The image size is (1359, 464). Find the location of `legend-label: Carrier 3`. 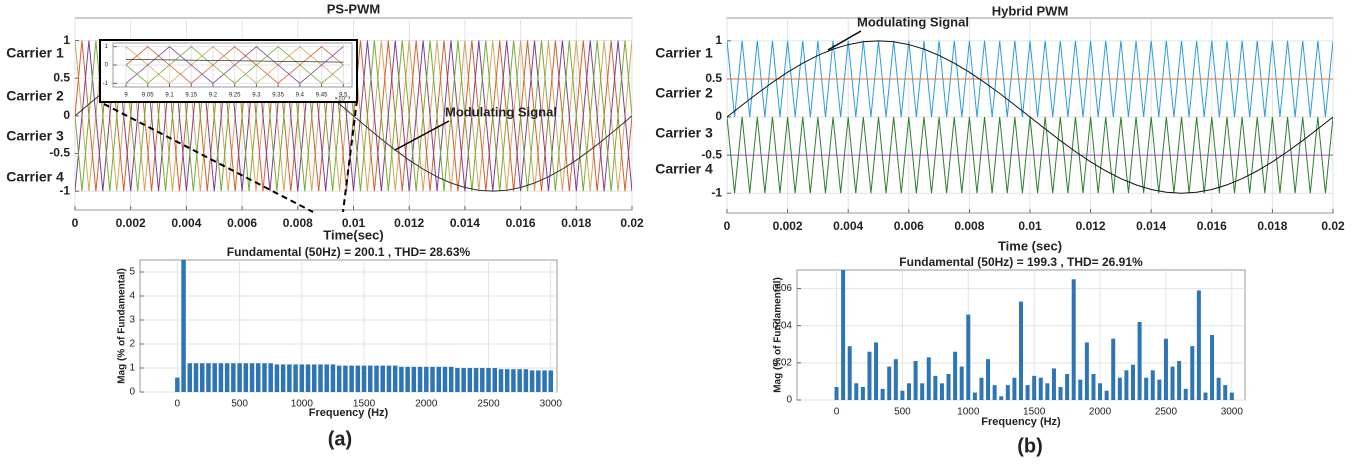

legend-label: Carrier 3 is located at coordinates (684, 133).